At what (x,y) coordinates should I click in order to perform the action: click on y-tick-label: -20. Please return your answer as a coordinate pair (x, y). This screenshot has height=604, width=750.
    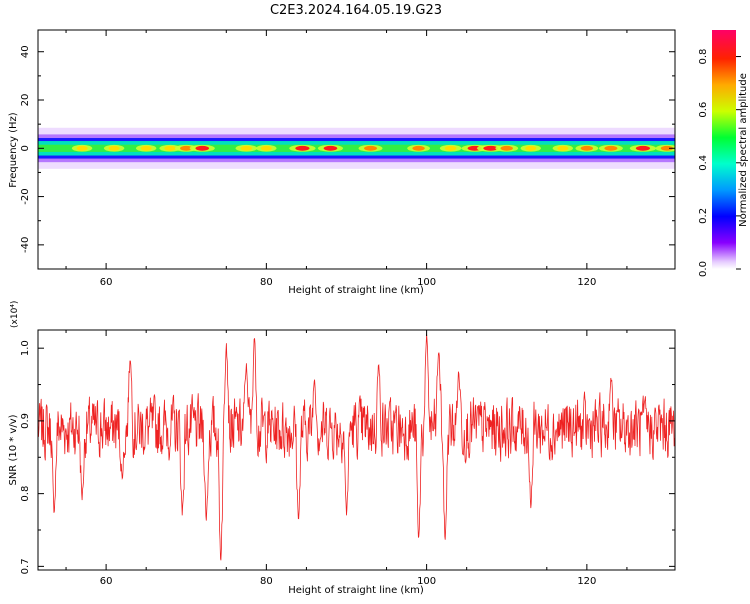
    Looking at the image, I should click on (25, 196).